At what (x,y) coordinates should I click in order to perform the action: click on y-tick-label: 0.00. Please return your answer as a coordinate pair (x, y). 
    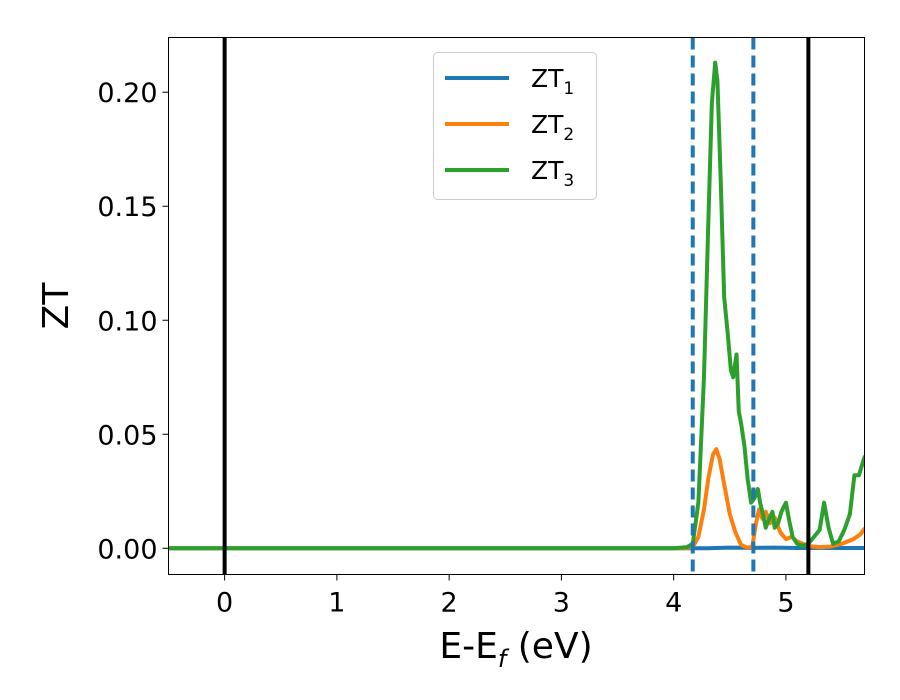
    Looking at the image, I should click on (127, 549).